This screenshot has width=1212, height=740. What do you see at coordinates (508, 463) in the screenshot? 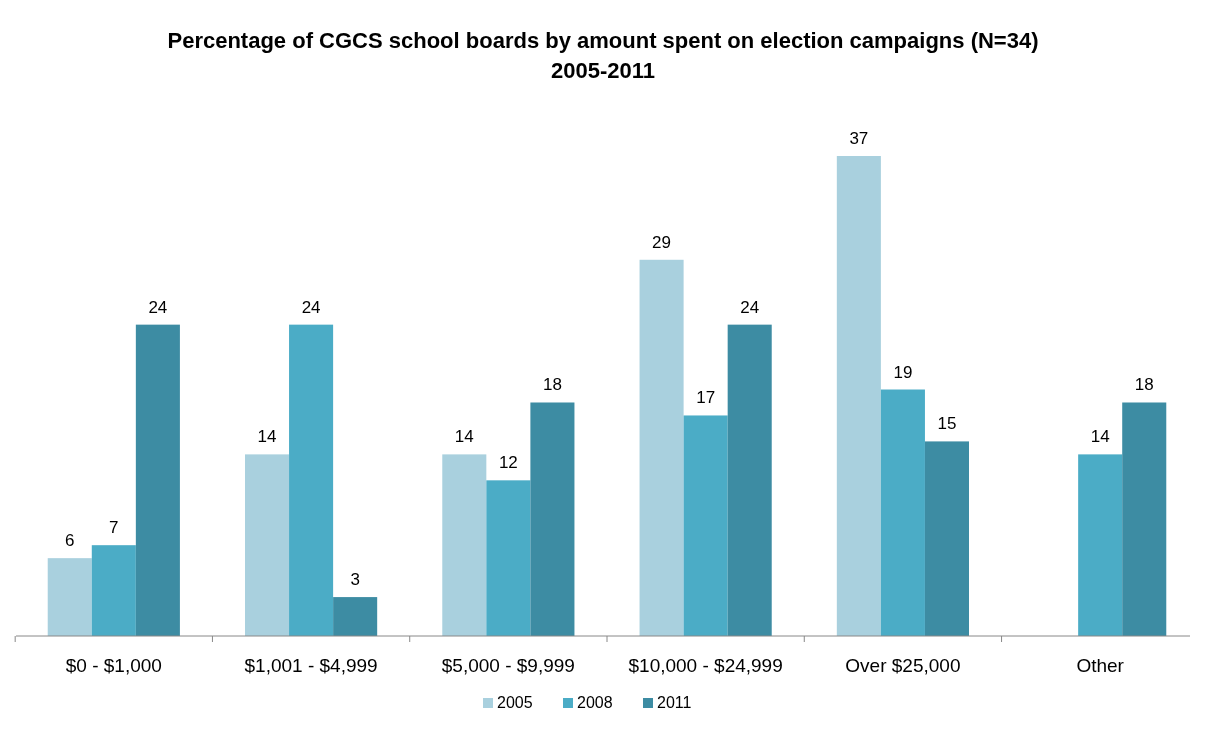
I see `data-label: 12` at bounding box center [508, 463].